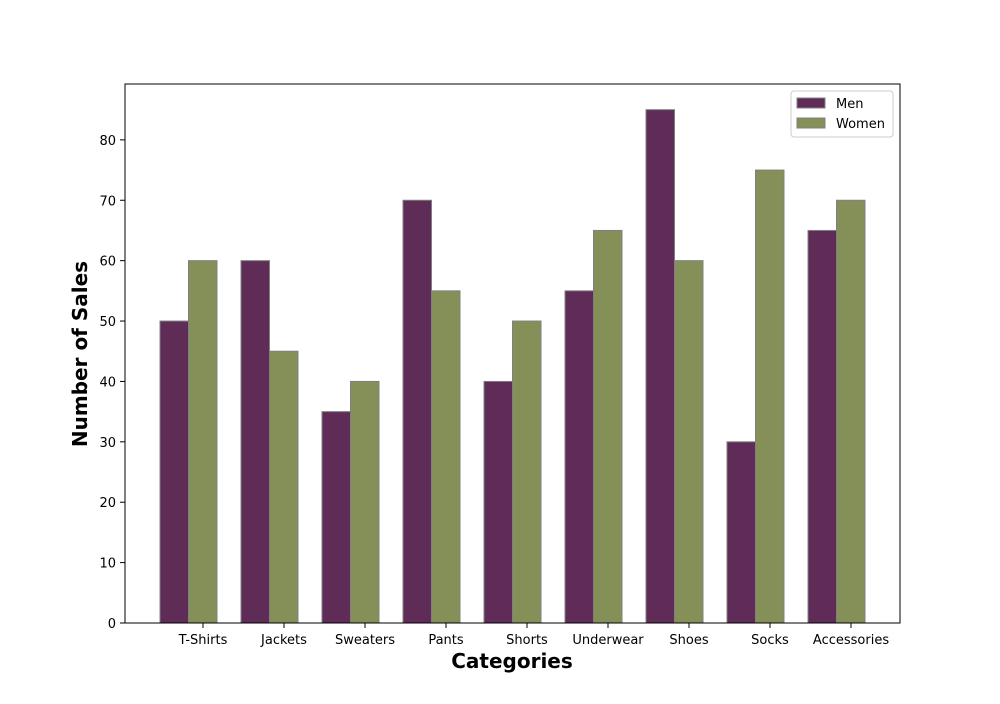  What do you see at coordinates (842, 114) in the screenshot?
I see `legend: Men Women` at bounding box center [842, 114].